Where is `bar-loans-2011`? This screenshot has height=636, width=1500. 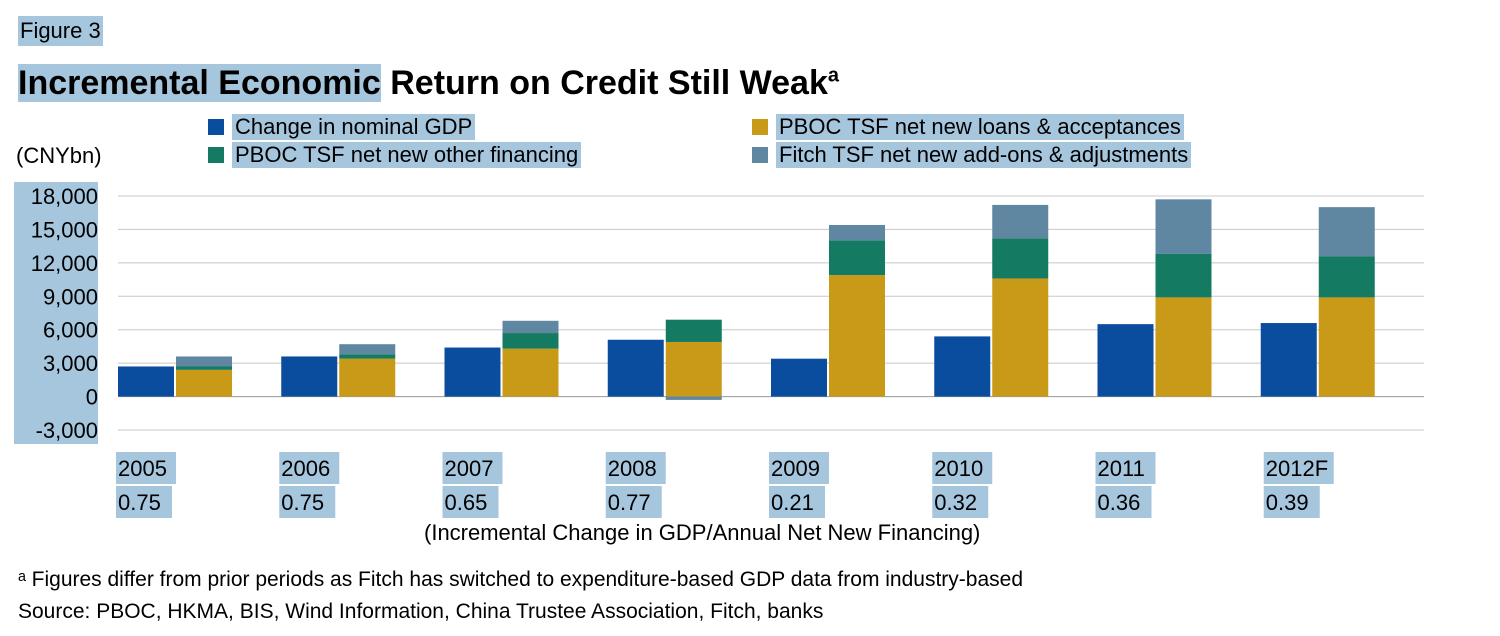
bar-loans-2011 is located at coordinates (1183, 347).